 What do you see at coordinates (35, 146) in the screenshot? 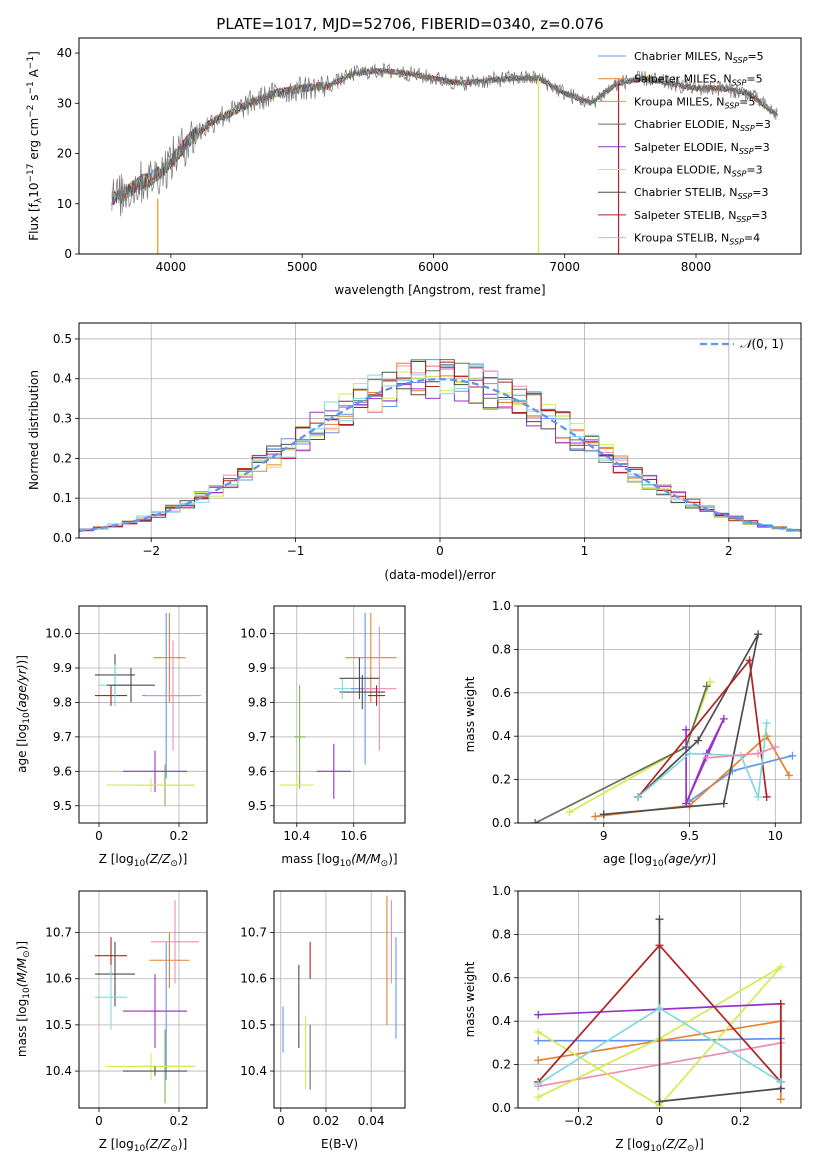
I see `y-axis-label: Flux [fλ10−17 erg cm−2 s−1 A−1]` at bounding box center [35, 146].